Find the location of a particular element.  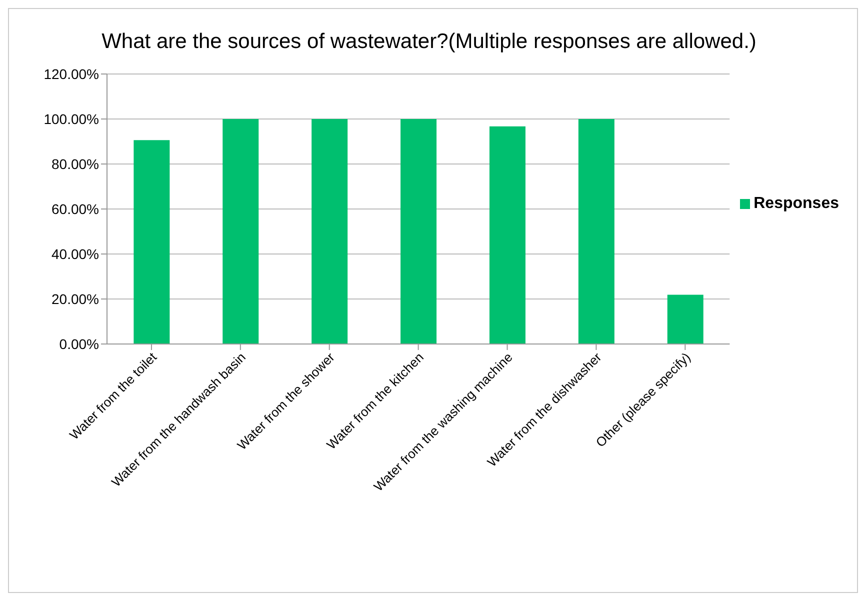

y-tick-label: 100.00% is located at coordinates (71, 118).